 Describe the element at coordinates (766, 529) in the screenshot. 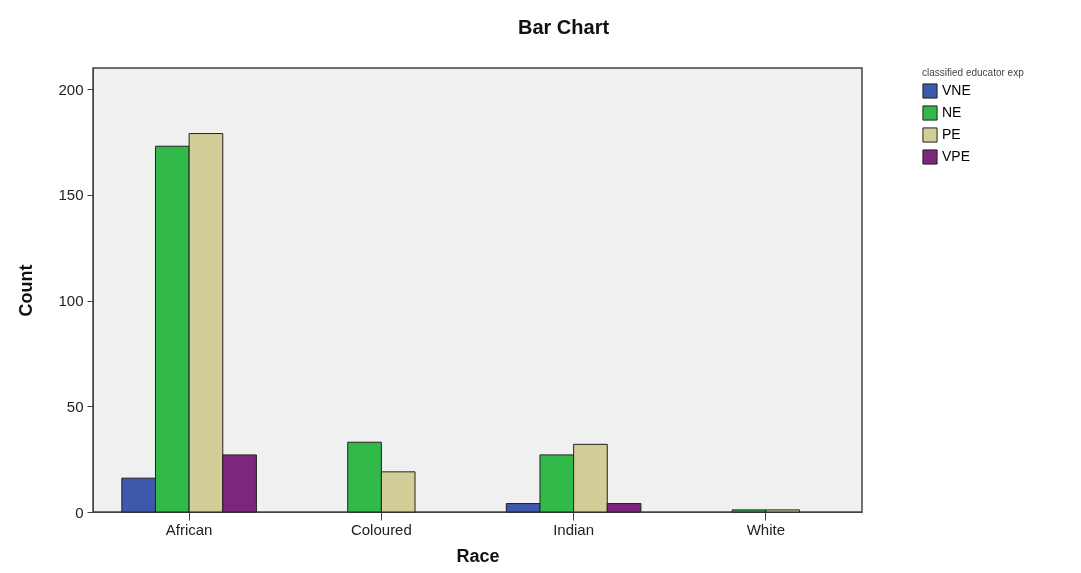

I see `x-tick-label: White` at that location.